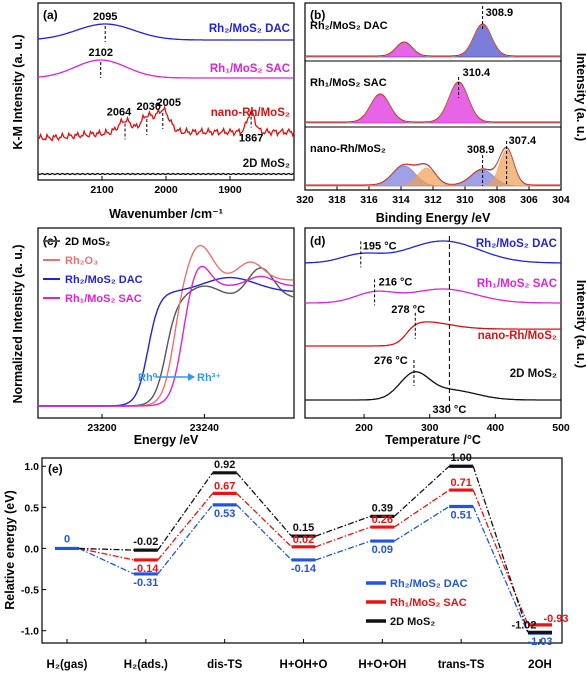  Describe the element at coordinates (249, 29) in the screenshot. I see `panel-a-series-label: Rh₂/MoS₂ DAC` at that location.